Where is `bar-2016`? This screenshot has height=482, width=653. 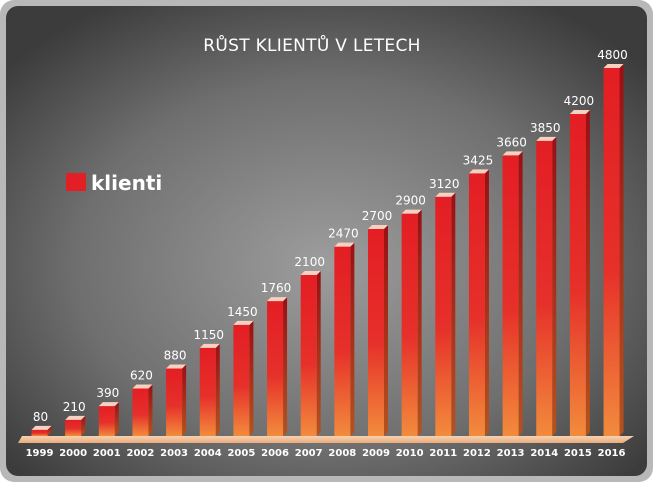
bar-2016 is located at coordinates (613, 250).